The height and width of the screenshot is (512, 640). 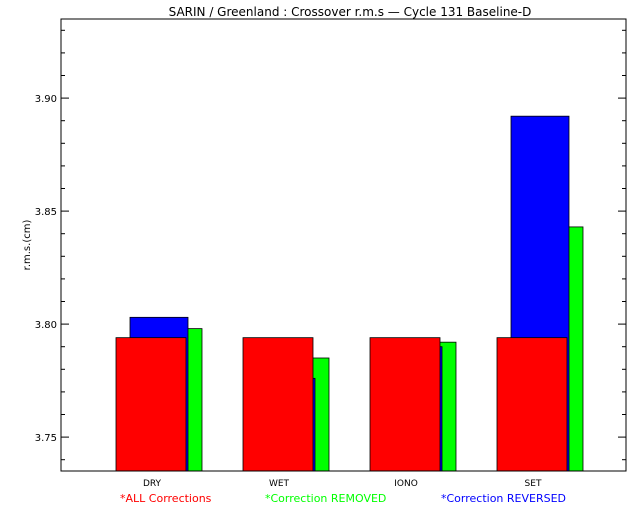 I want to click on y-tick-label: 3.75, so click(x=46, y=438).